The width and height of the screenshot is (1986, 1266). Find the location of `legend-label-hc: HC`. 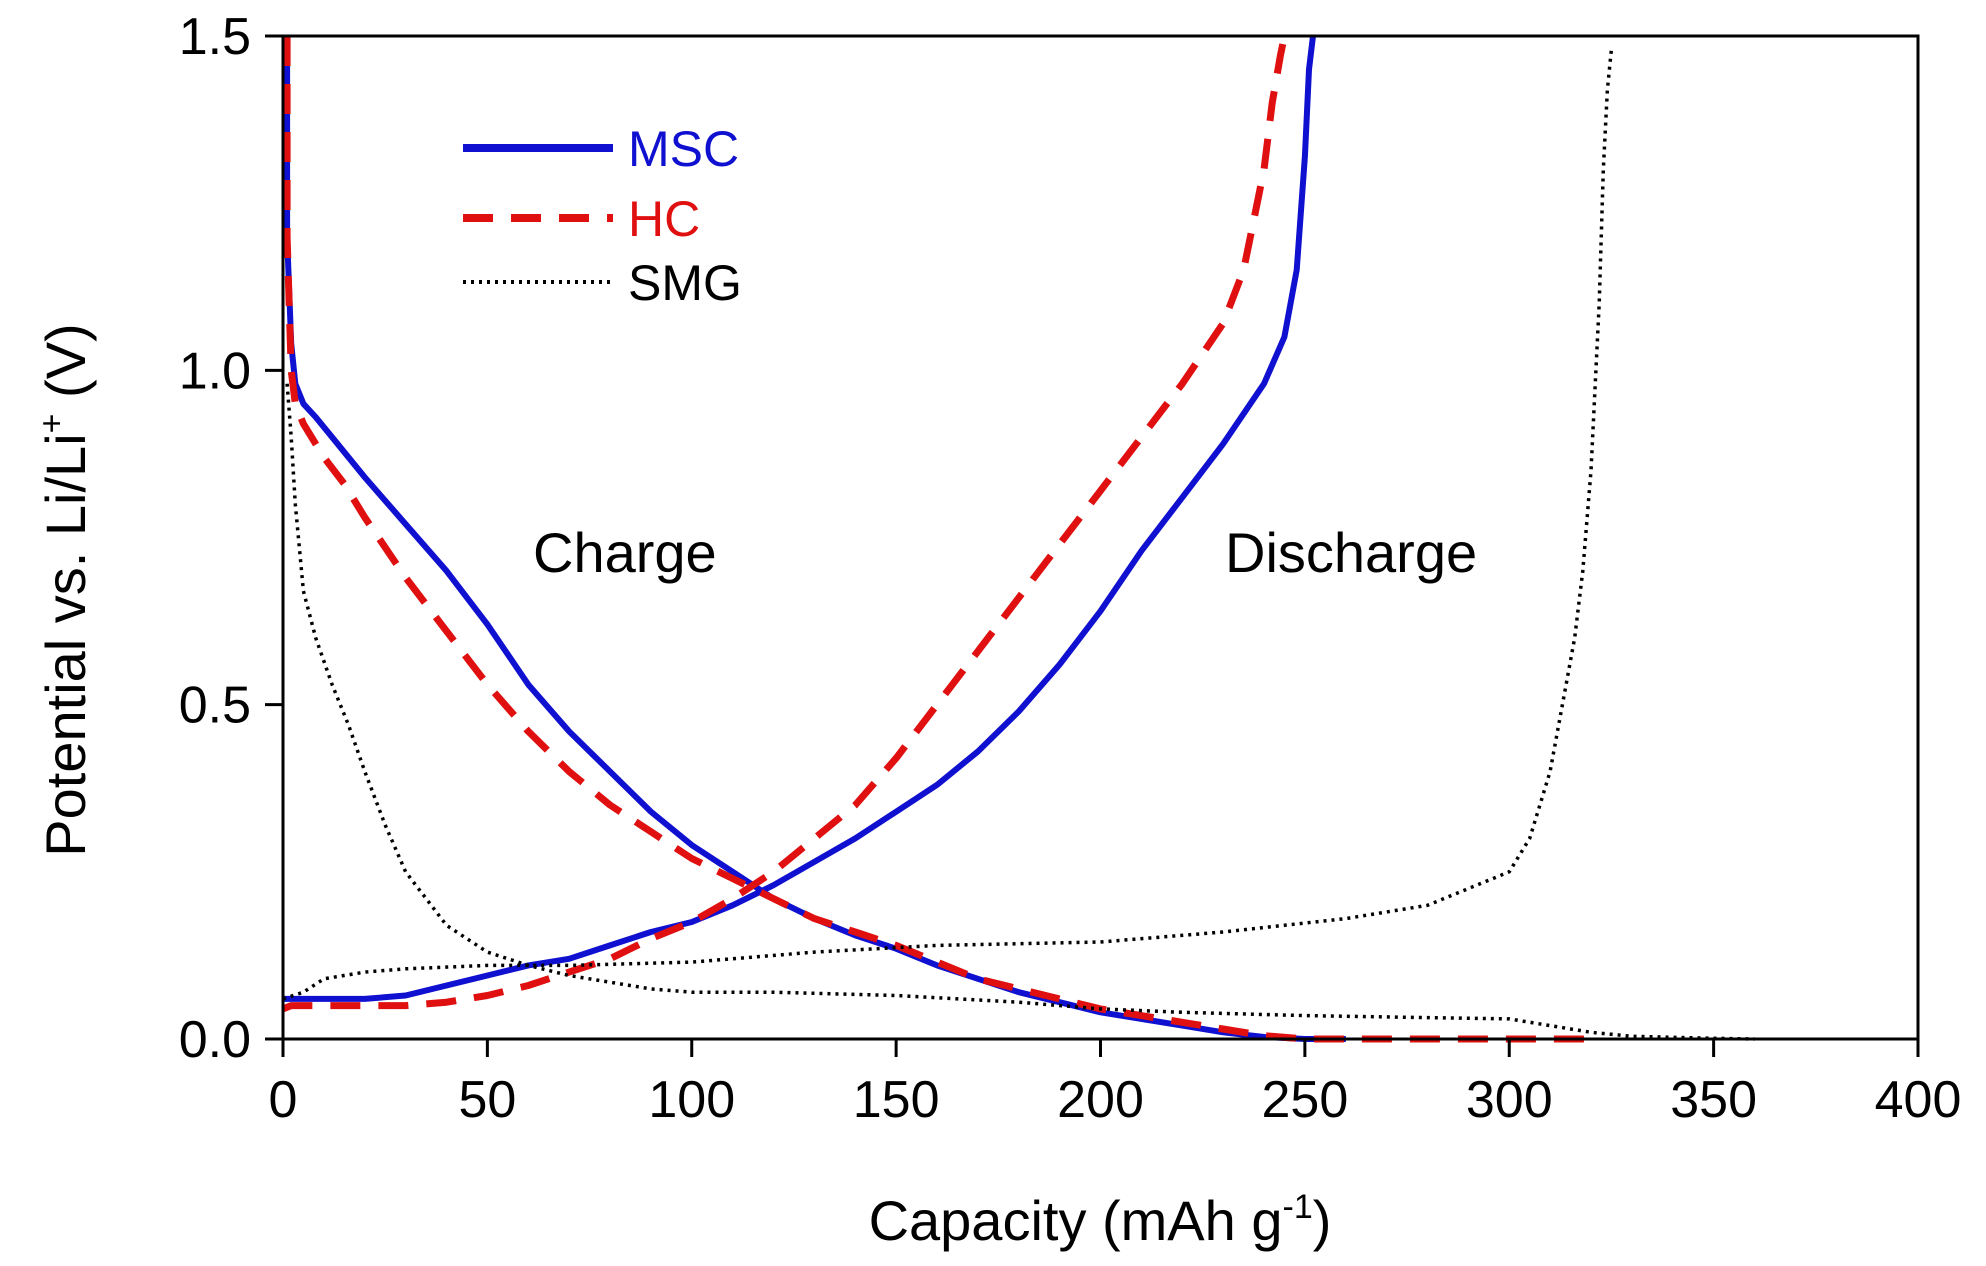

legend-label-hc: HC is located at coordinates (664, 219).